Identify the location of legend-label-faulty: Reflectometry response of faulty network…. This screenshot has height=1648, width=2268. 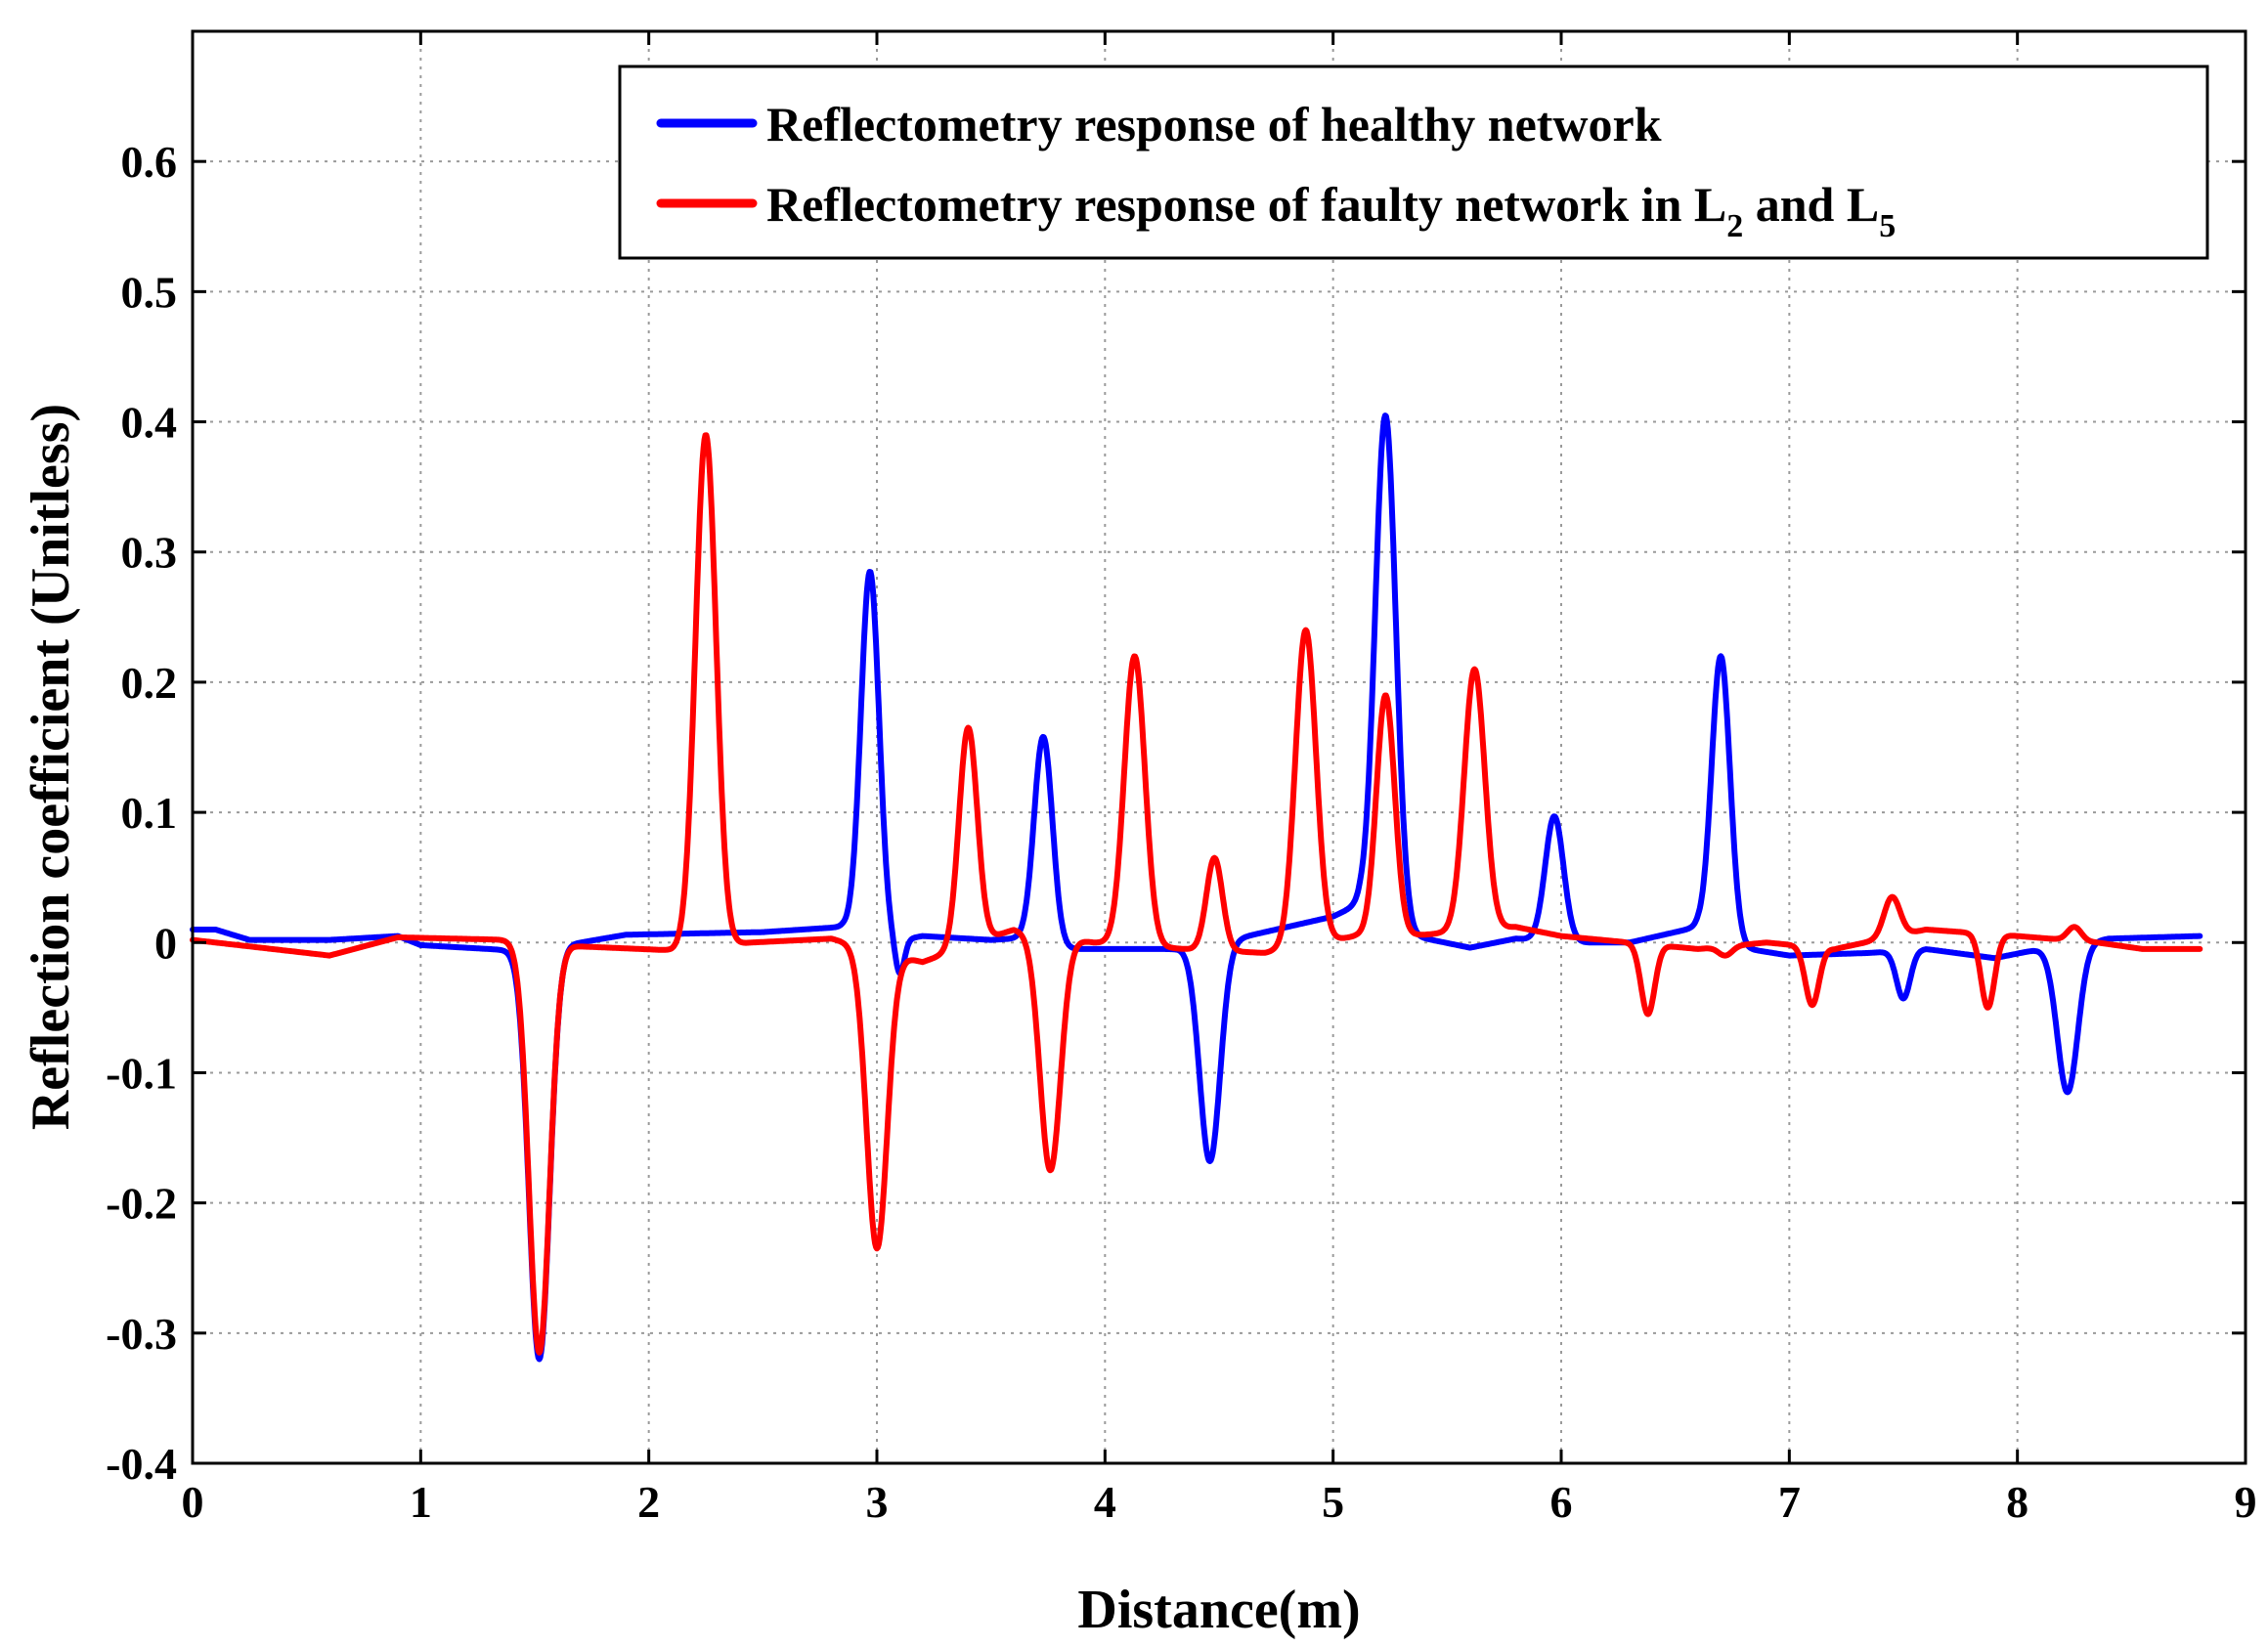
(1331, 210).